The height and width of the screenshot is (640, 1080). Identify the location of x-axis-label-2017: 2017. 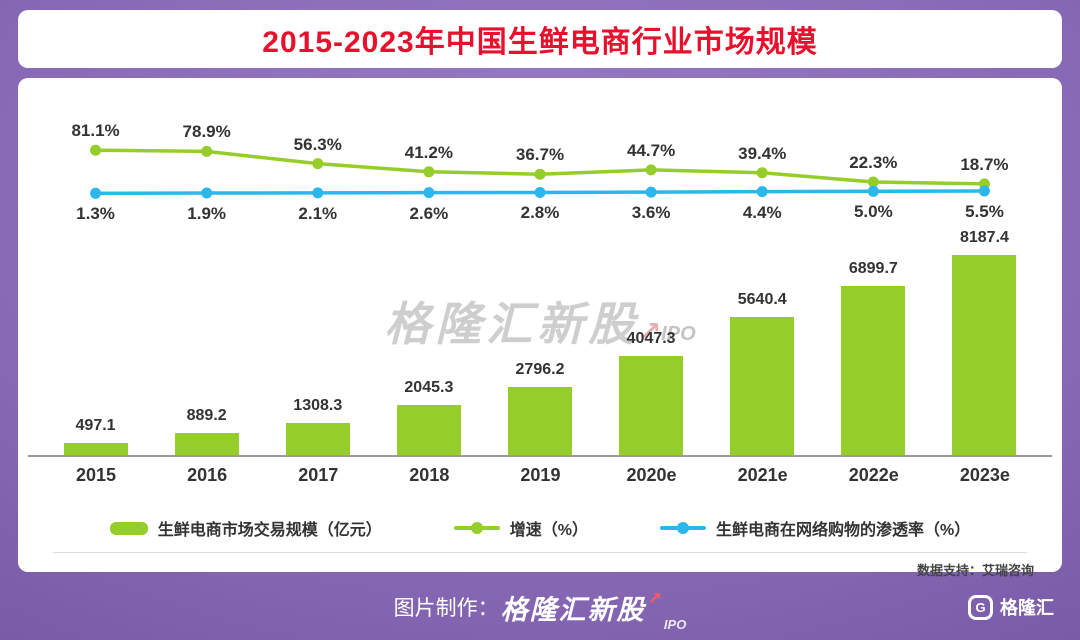
(318, 475).